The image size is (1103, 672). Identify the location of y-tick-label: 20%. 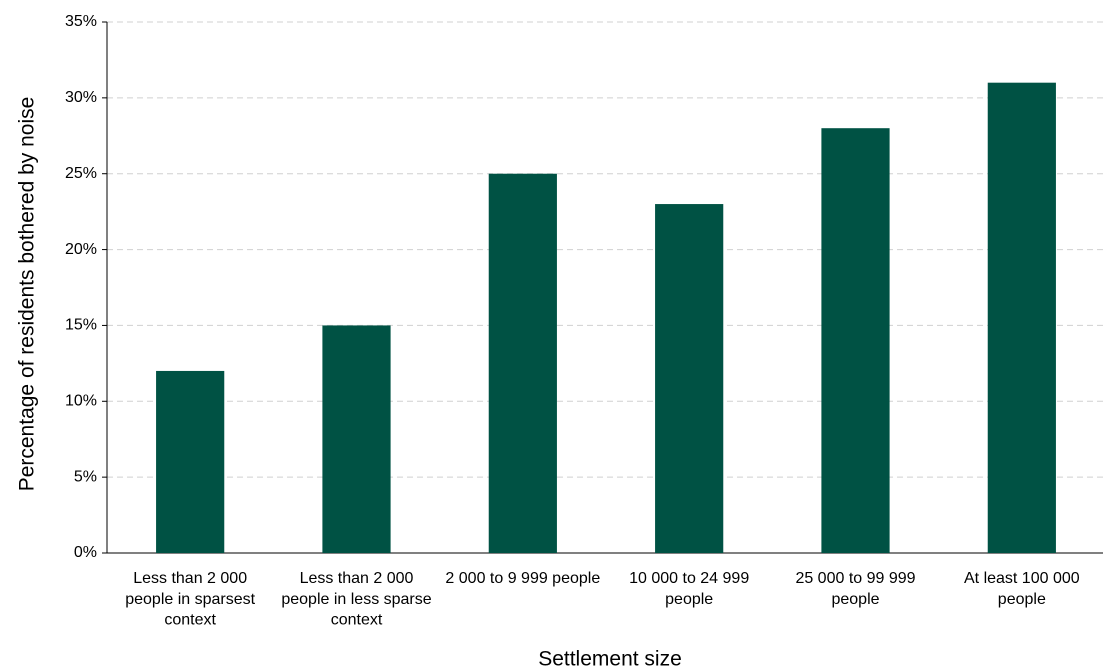
(81, 249).